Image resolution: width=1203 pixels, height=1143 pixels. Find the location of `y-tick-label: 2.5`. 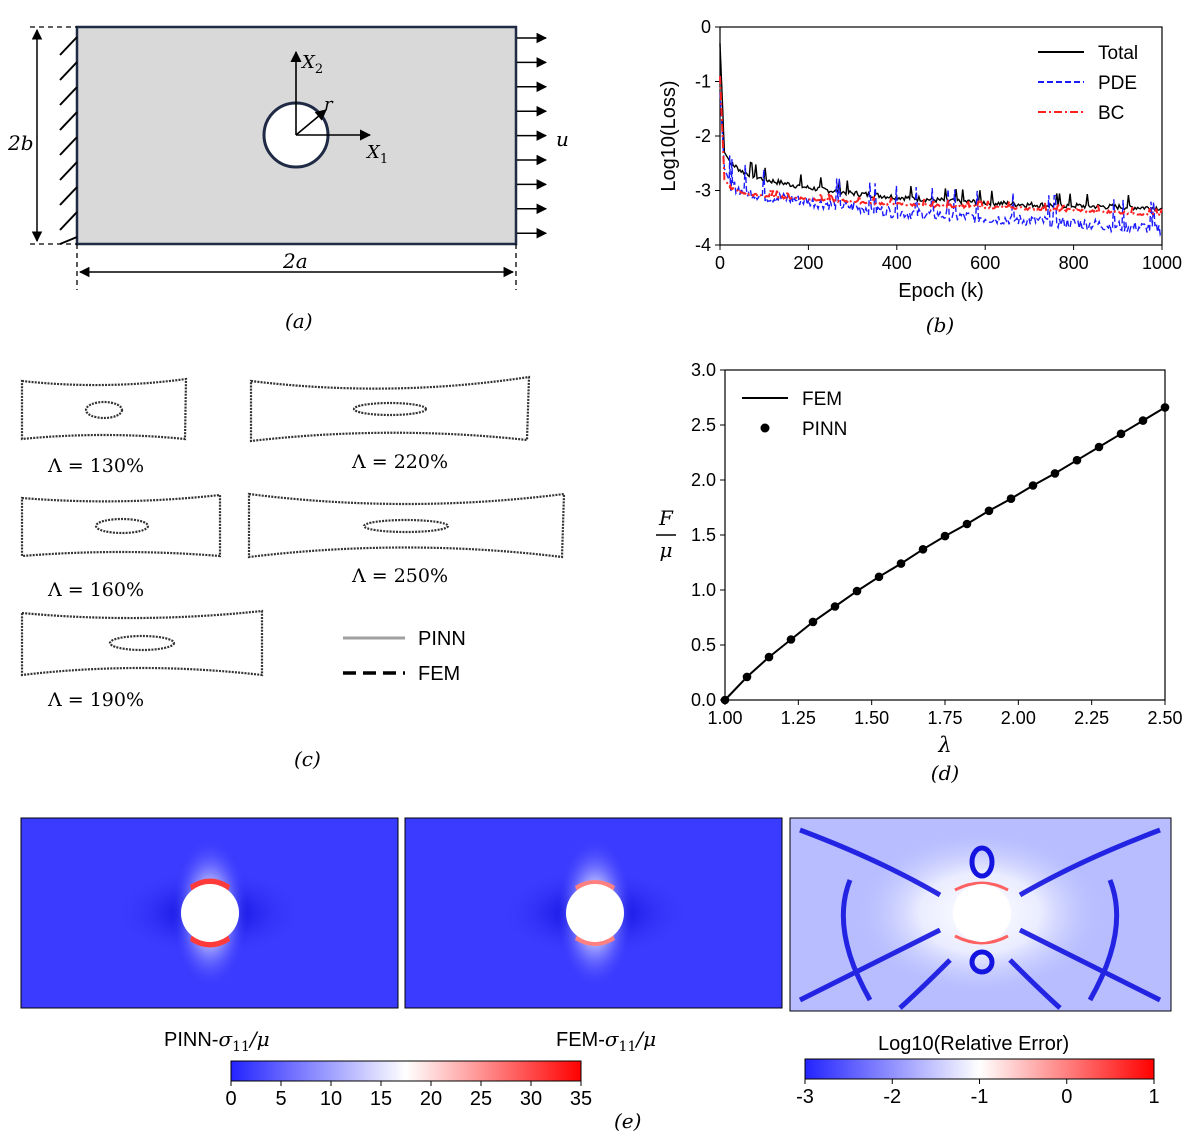

y-tick-label: 2.5 is located at coordinates (703, 425).